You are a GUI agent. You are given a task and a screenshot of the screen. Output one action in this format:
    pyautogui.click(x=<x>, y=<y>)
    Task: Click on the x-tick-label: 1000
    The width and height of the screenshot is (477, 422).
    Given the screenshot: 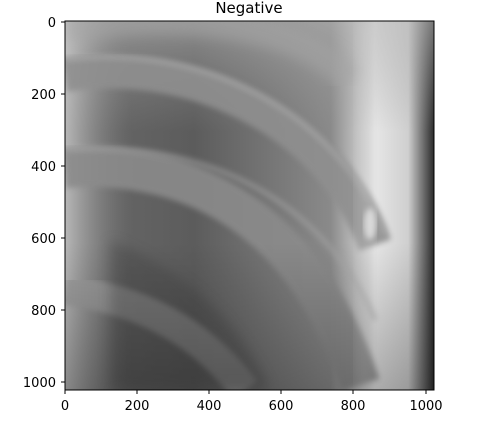 What is the action you would take?
    pyautogui.click(x=425, y=406)
    